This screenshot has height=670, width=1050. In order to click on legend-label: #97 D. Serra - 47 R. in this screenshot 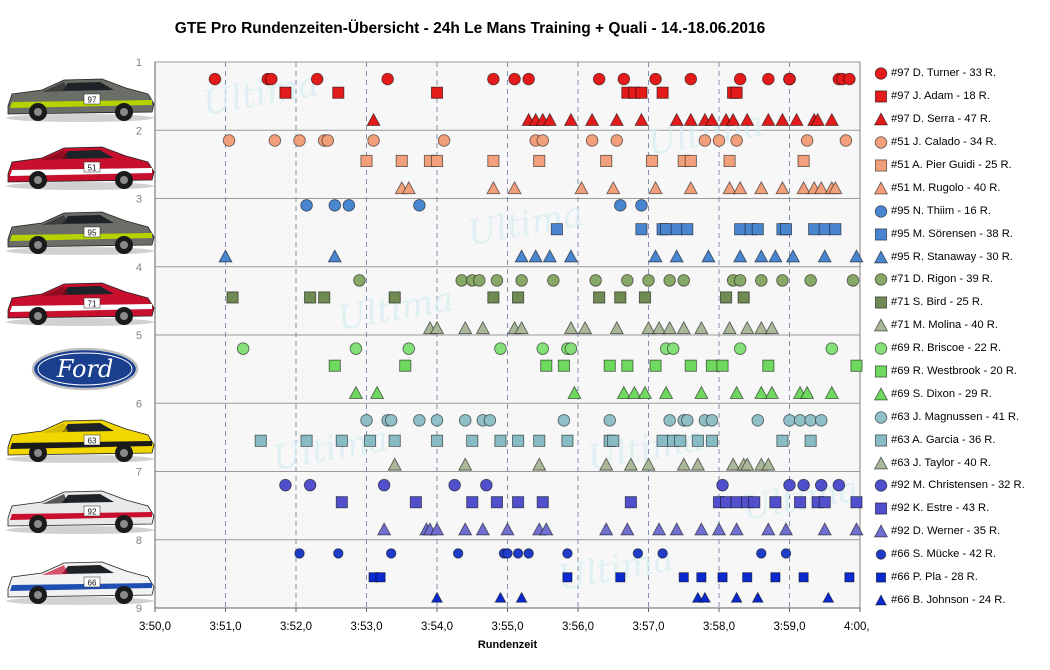, I will do `click(941, 119)`.